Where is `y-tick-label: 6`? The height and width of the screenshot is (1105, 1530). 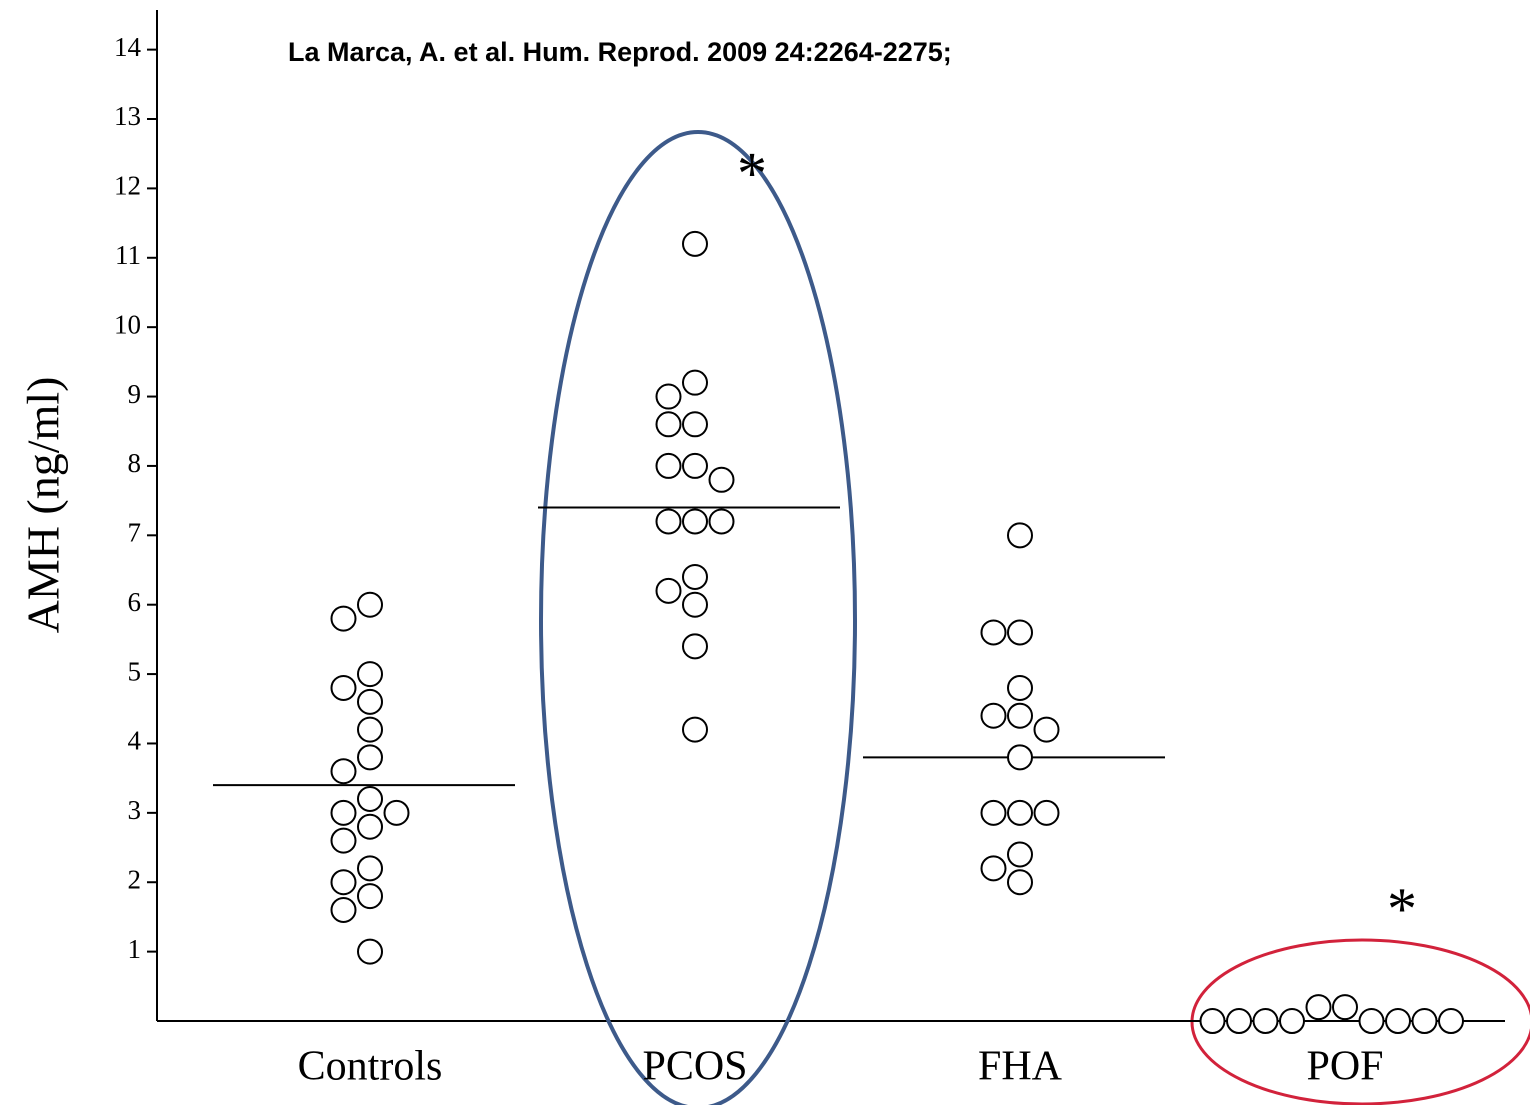
y-tick-label: 6 is located at coordinates (135, 602).